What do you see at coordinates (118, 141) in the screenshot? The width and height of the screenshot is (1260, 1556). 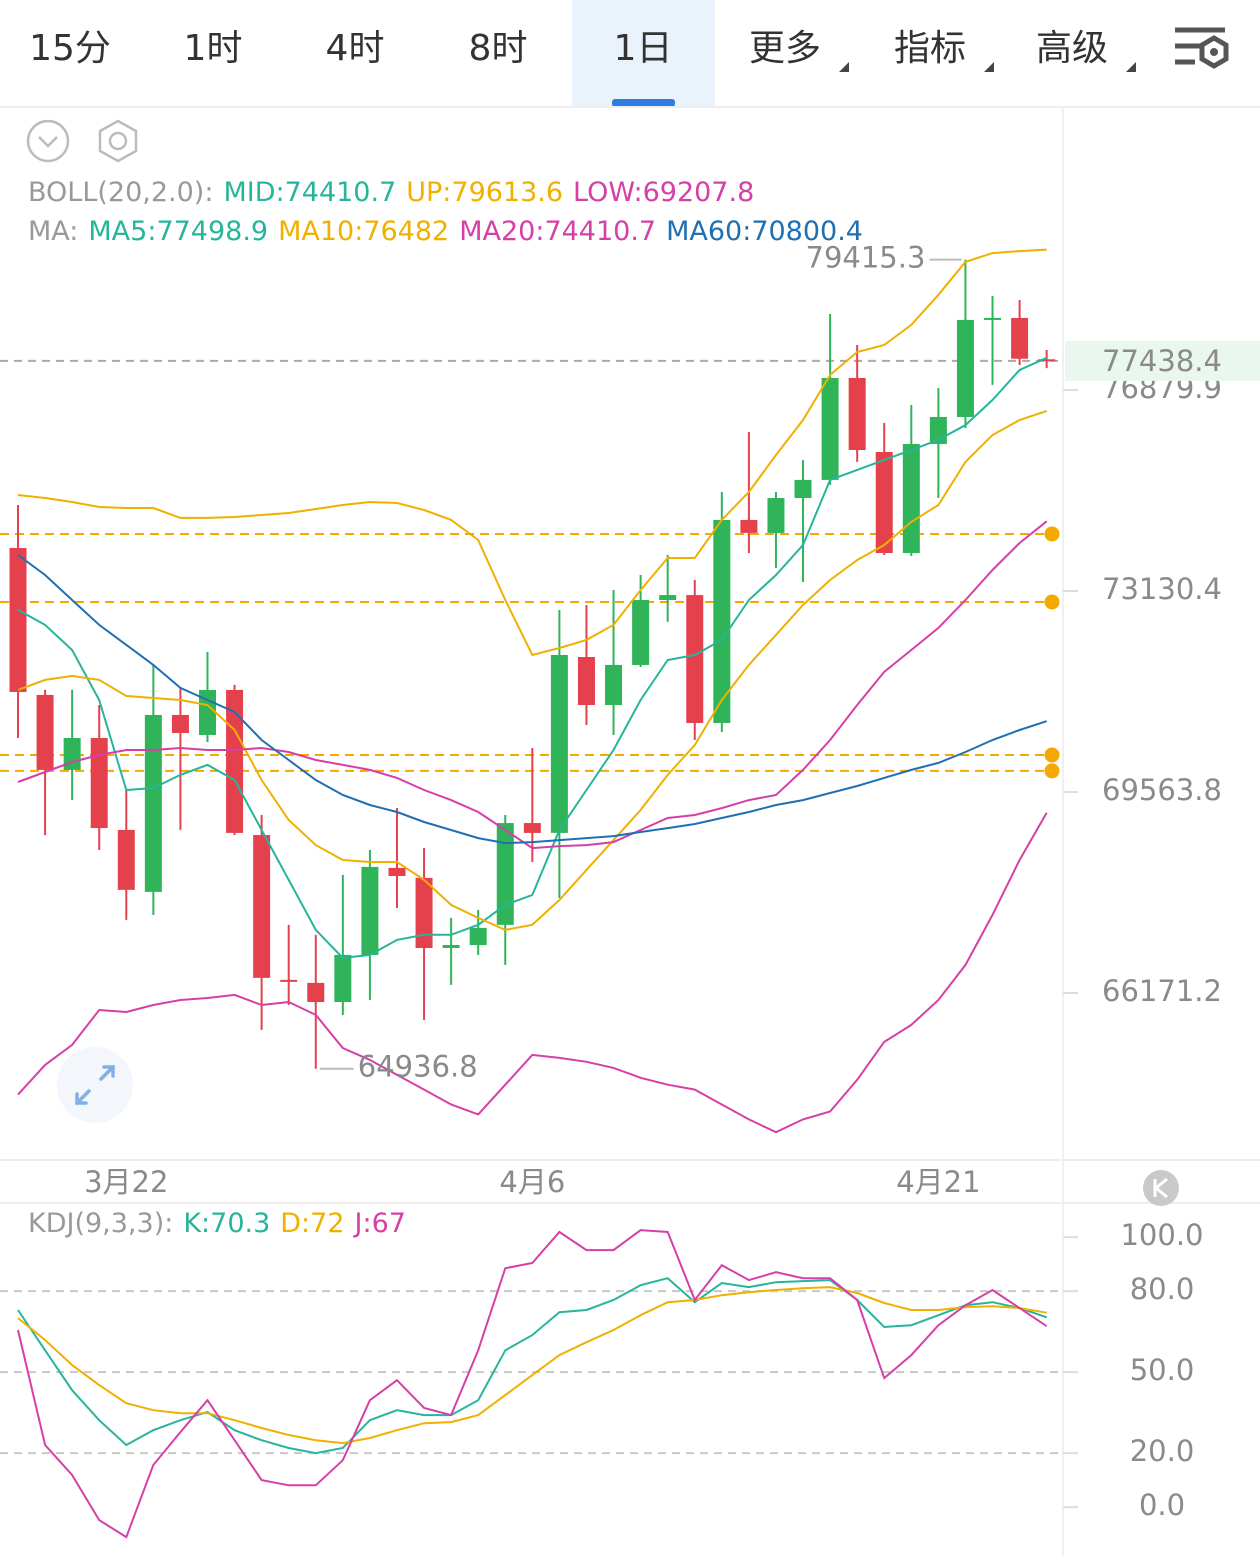 I see `indicator-settings-icon` at bounding box center [118, 141].